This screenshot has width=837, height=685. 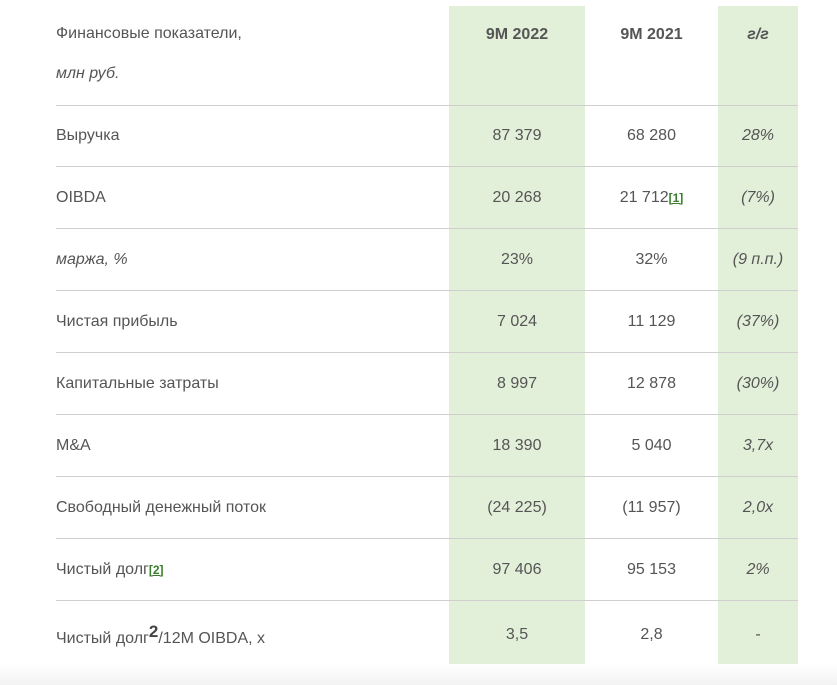 What do you see at coordinates (651, 507) in the screenshot?
I see `row-value-9m2021: (11 957)` at bounding box center [651, 507].